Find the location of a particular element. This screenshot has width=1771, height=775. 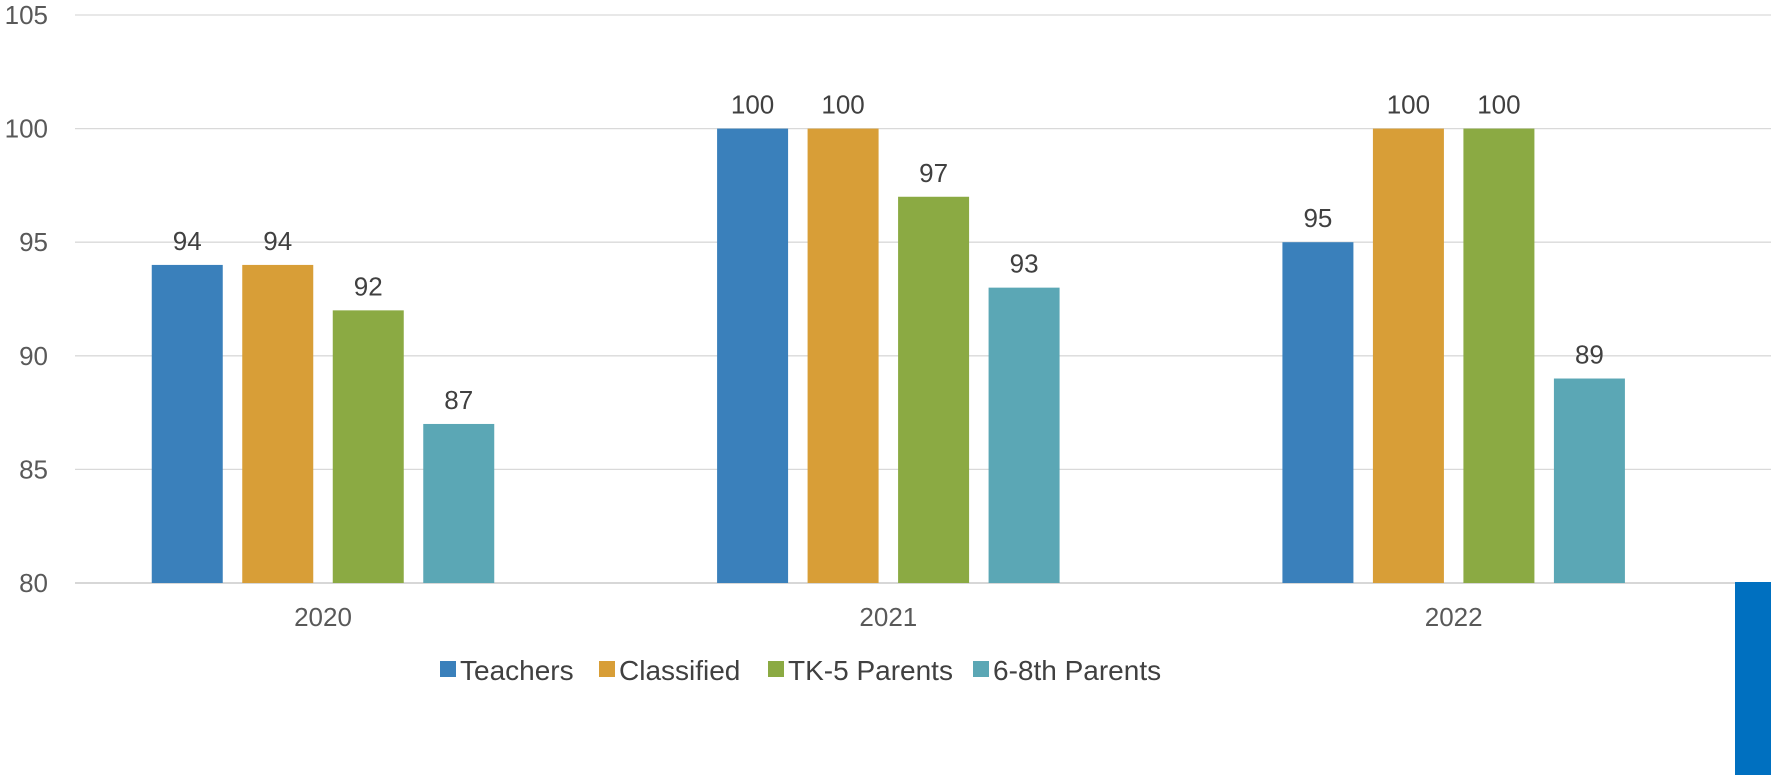

x-tick-label: 2022 is located at coordinates (1454, 617).